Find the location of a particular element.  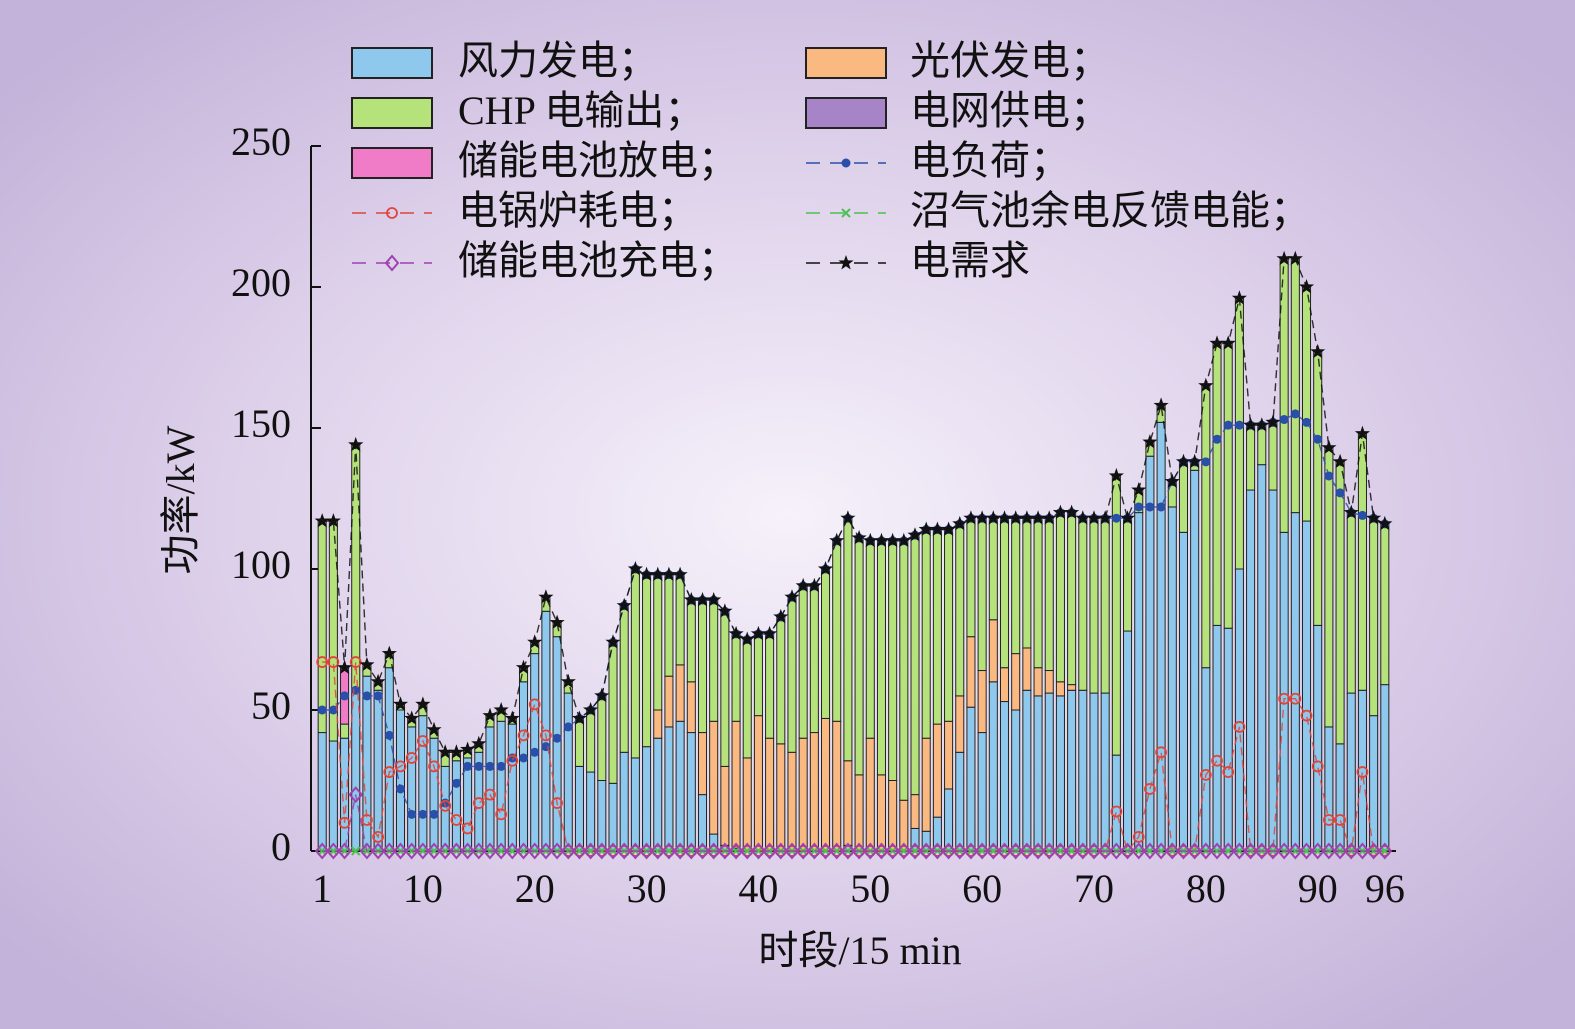

y-axis-label: 功率/kW is located at coordinates (180, 499).